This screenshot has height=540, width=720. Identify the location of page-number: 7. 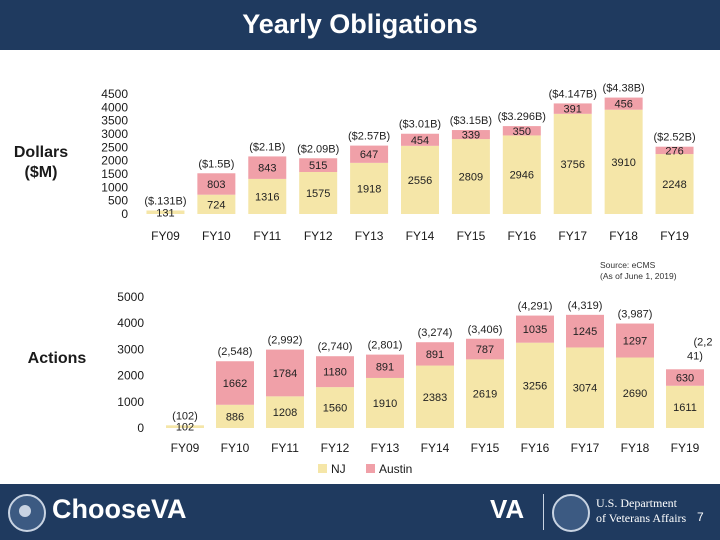
(700, 517).